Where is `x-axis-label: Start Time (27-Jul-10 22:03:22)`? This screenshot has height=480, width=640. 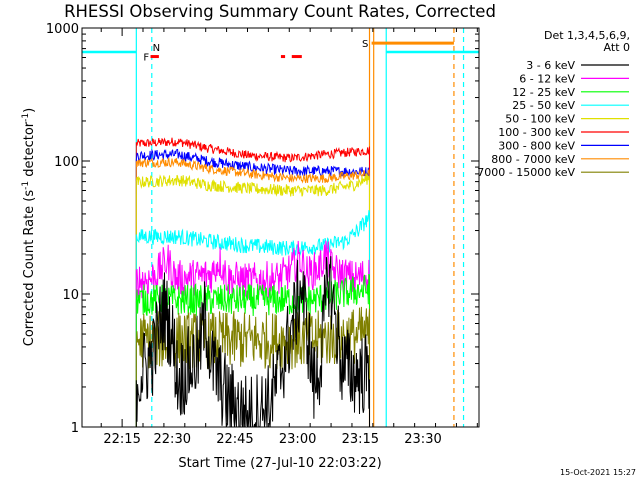 x-axis-label: Start Time (27-Jul-10 22:03:22) is located at coordinates (279, 463).